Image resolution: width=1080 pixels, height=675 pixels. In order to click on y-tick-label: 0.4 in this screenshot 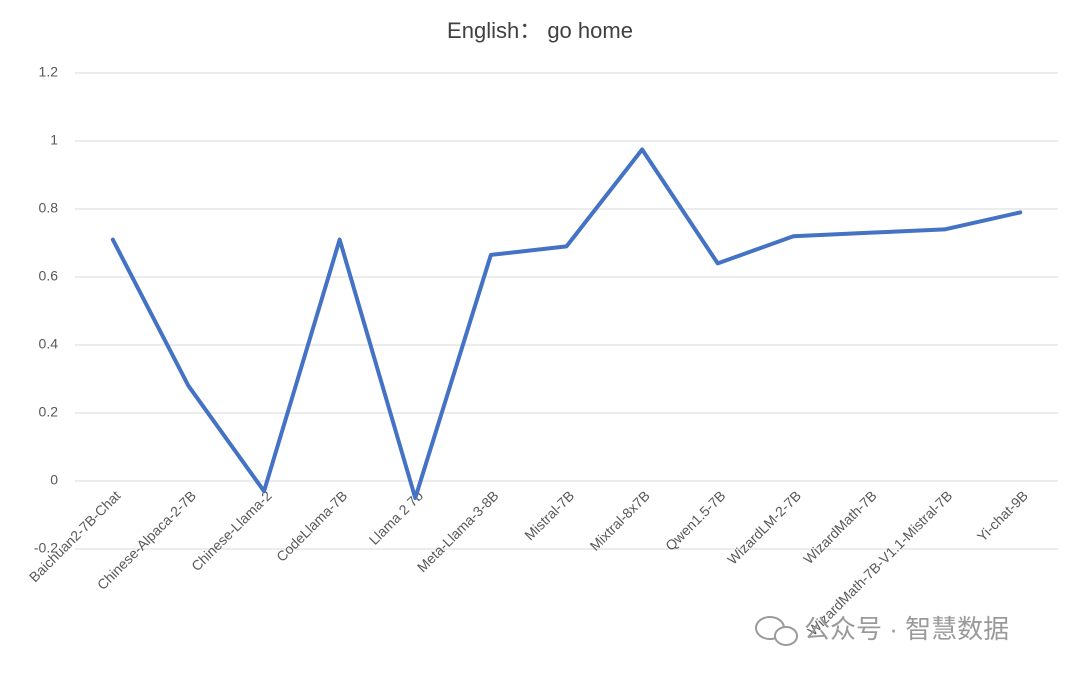, I will do `click(49, 344)`.